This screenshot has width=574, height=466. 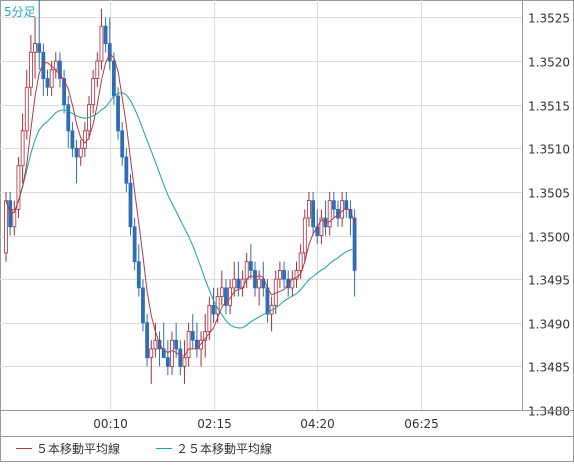 I want to click on legend: ５本移動平均線 ２５本移動平均線, so click(x=287, y=449).